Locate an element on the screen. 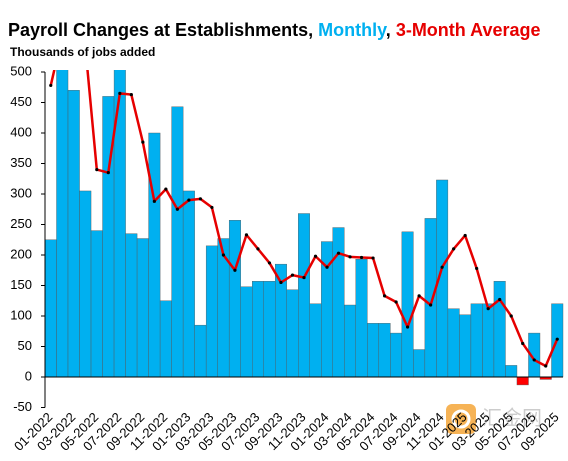  watermark-icon is located at coordinates (461, 419).